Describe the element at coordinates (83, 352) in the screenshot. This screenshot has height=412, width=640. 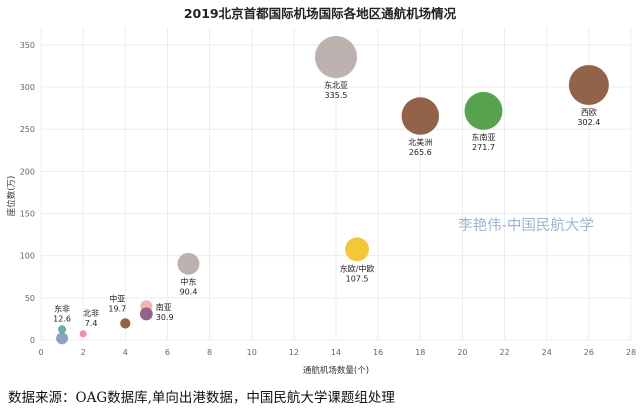
I see `x-tick-label: 2` at that location.